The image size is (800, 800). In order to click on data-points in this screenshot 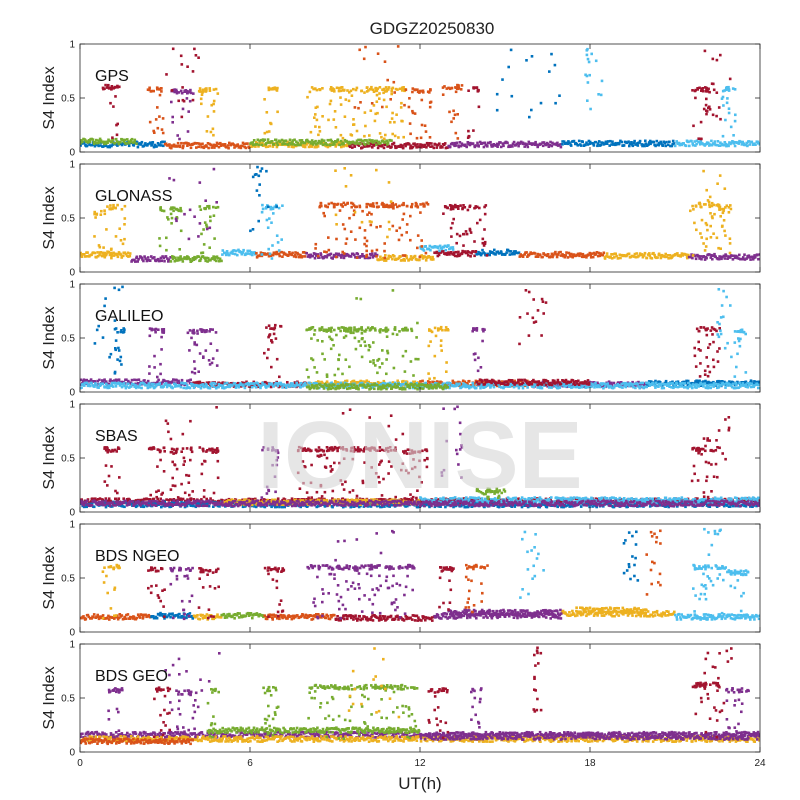, I will do `click(420, 457)`.